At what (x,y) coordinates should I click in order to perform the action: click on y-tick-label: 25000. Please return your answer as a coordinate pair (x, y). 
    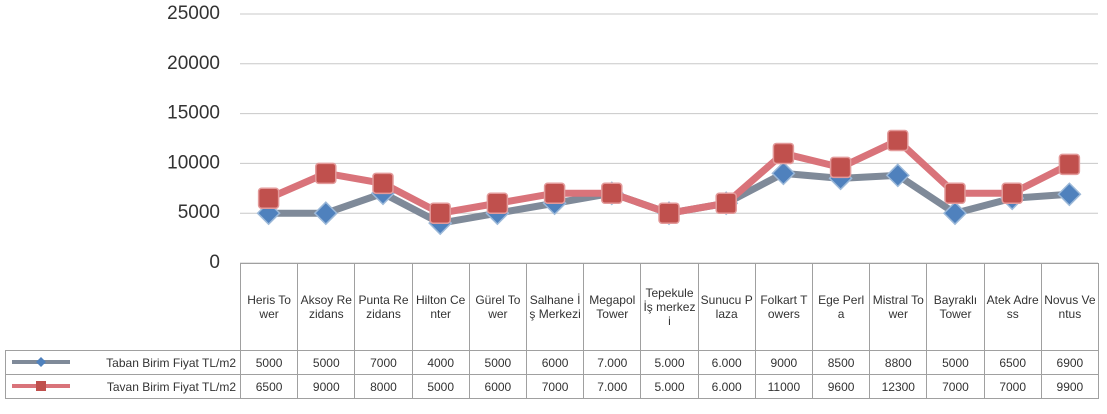
    Looking at the image, I should click on (193, 13).